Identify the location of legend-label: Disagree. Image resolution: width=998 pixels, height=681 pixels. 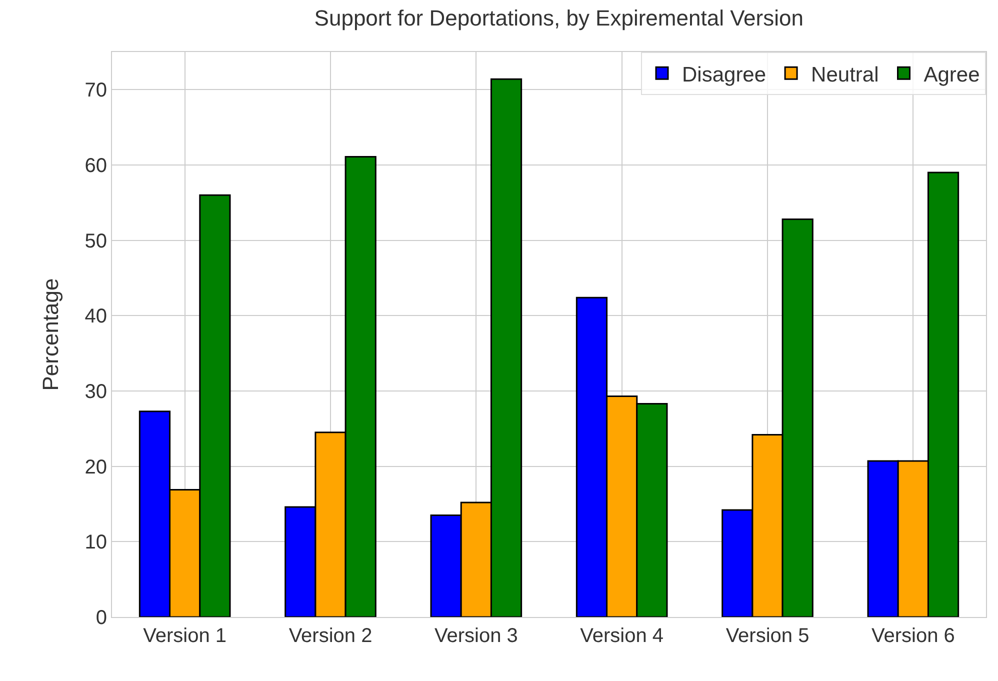
(724, 74).